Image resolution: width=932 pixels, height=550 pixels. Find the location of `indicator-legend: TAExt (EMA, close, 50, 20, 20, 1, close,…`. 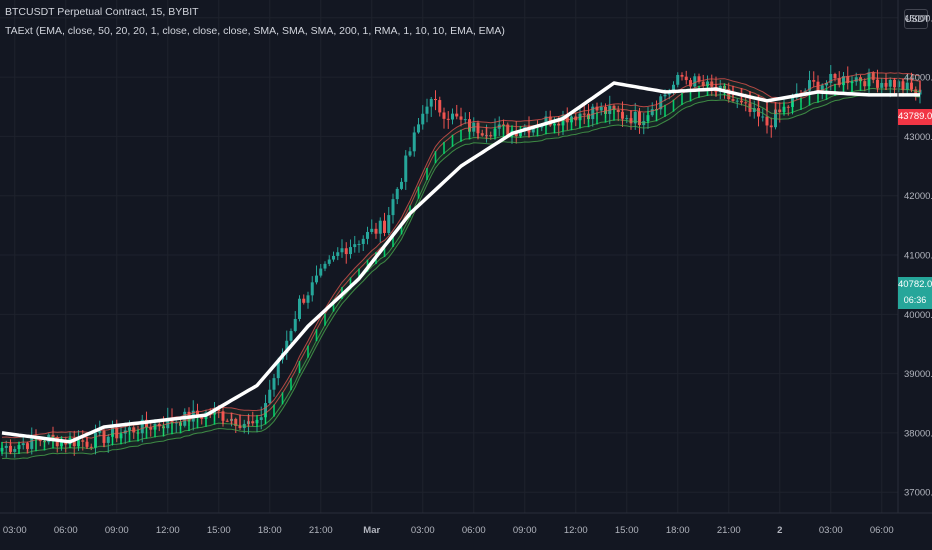

indicator-legend: TAExt (EMA, close, 50, 20, 20, 1, close,… is located at coordinates (255, 31).